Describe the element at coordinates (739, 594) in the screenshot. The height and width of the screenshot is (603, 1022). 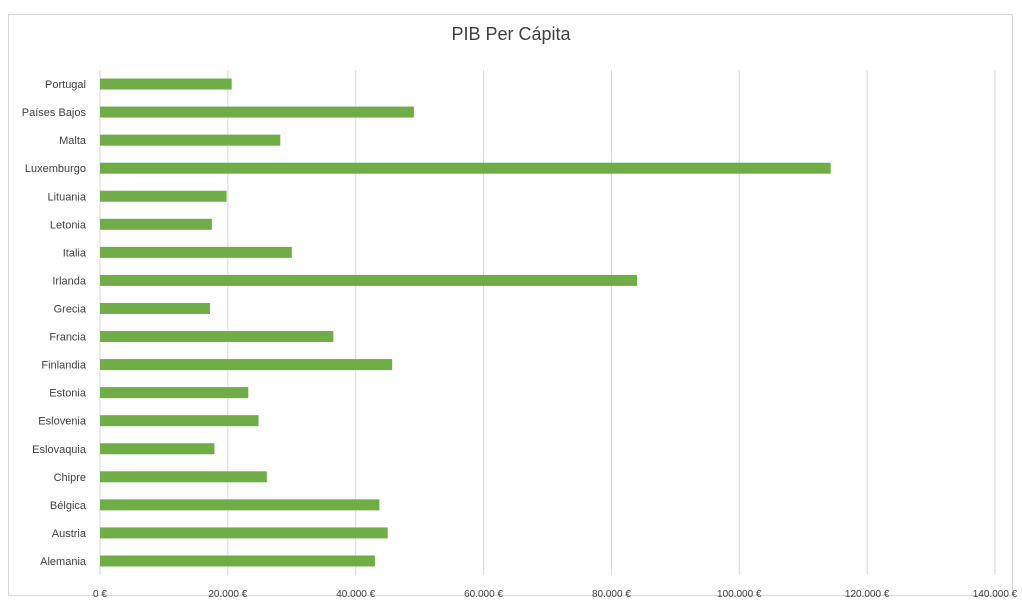
I see `x-tick-label: 100.000 €` at that location.